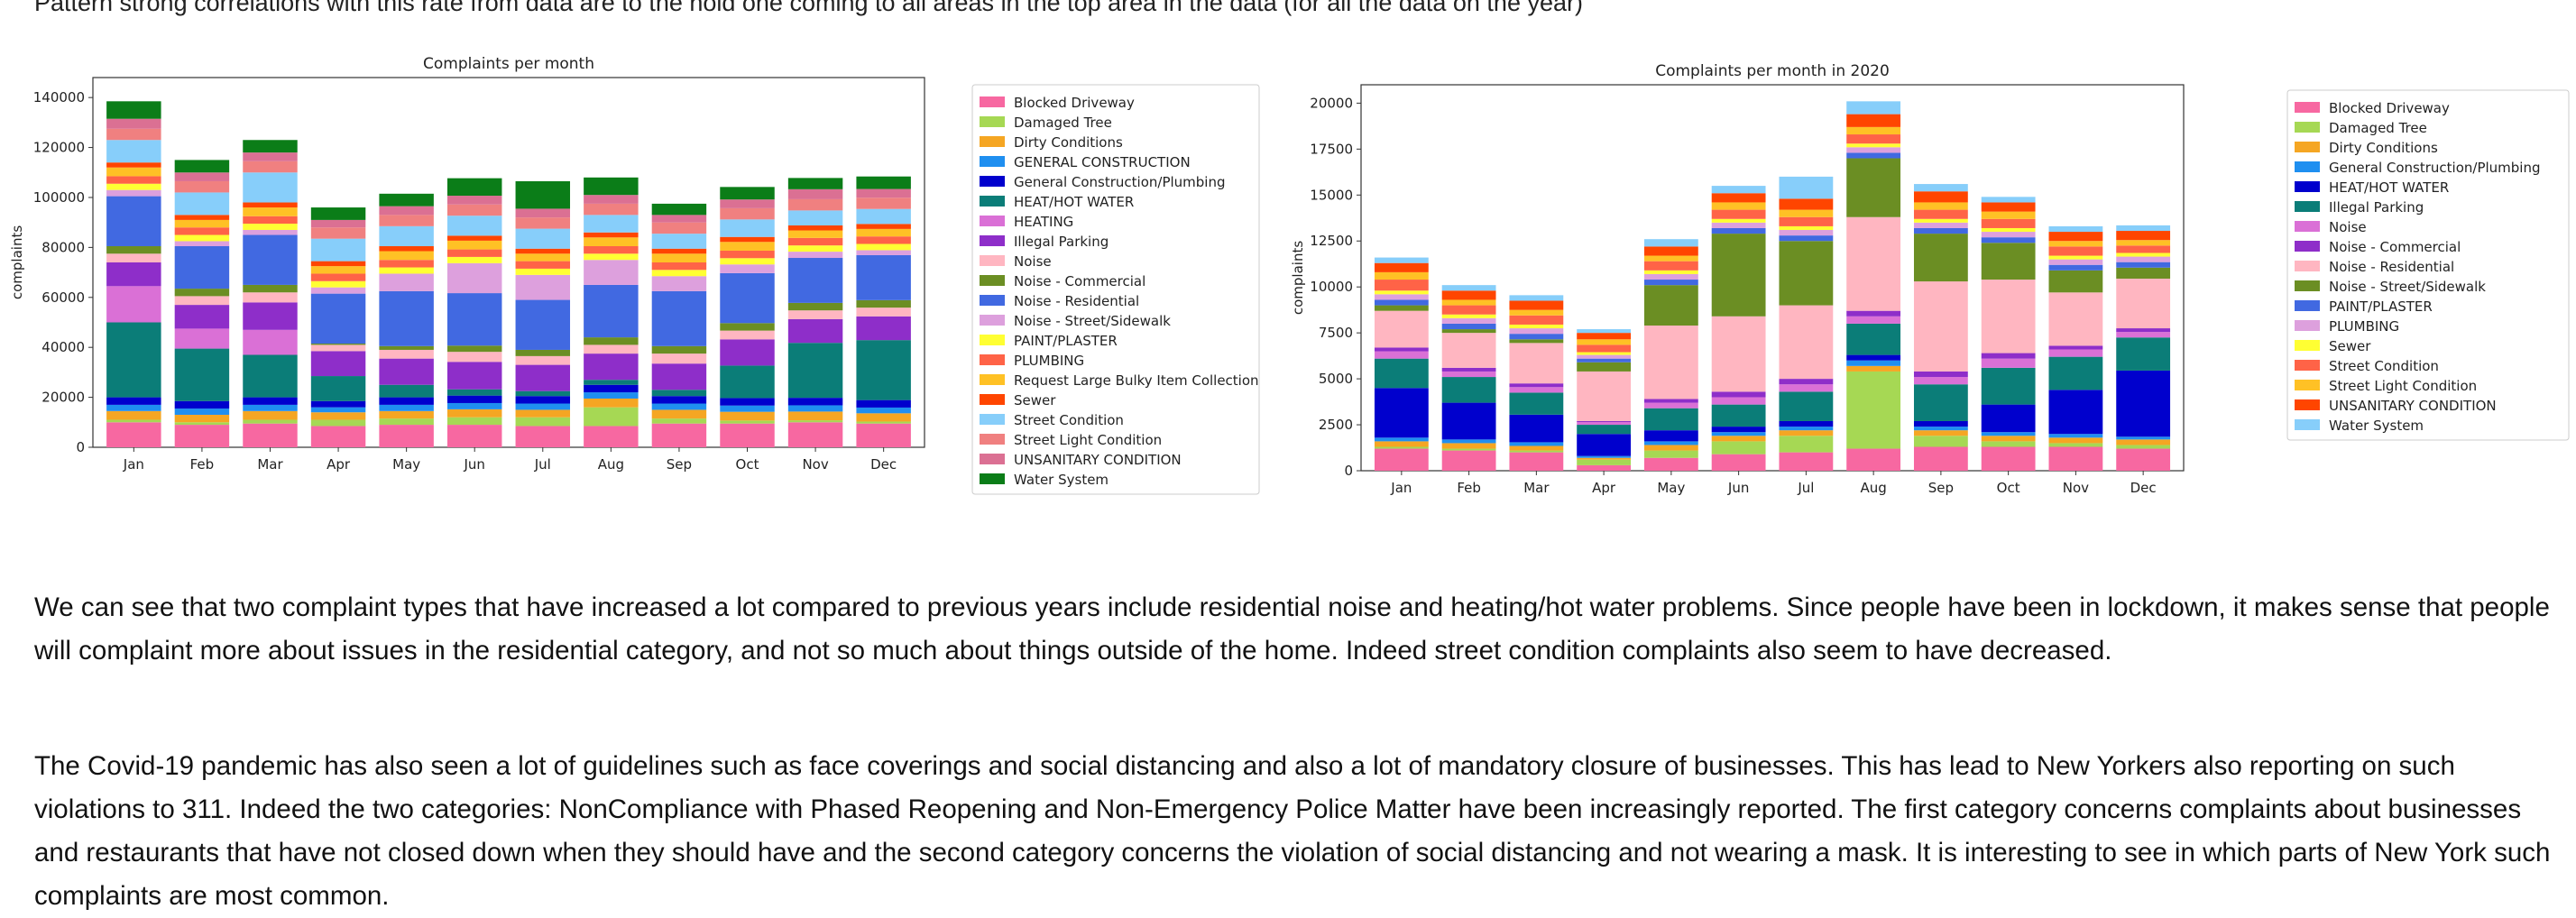 The height and width of the screenshot is (918, 2576). Describe the element at coordinates (1080, 281) in the screenshot. I see `legend-label: Noise - Commercial` at that location.